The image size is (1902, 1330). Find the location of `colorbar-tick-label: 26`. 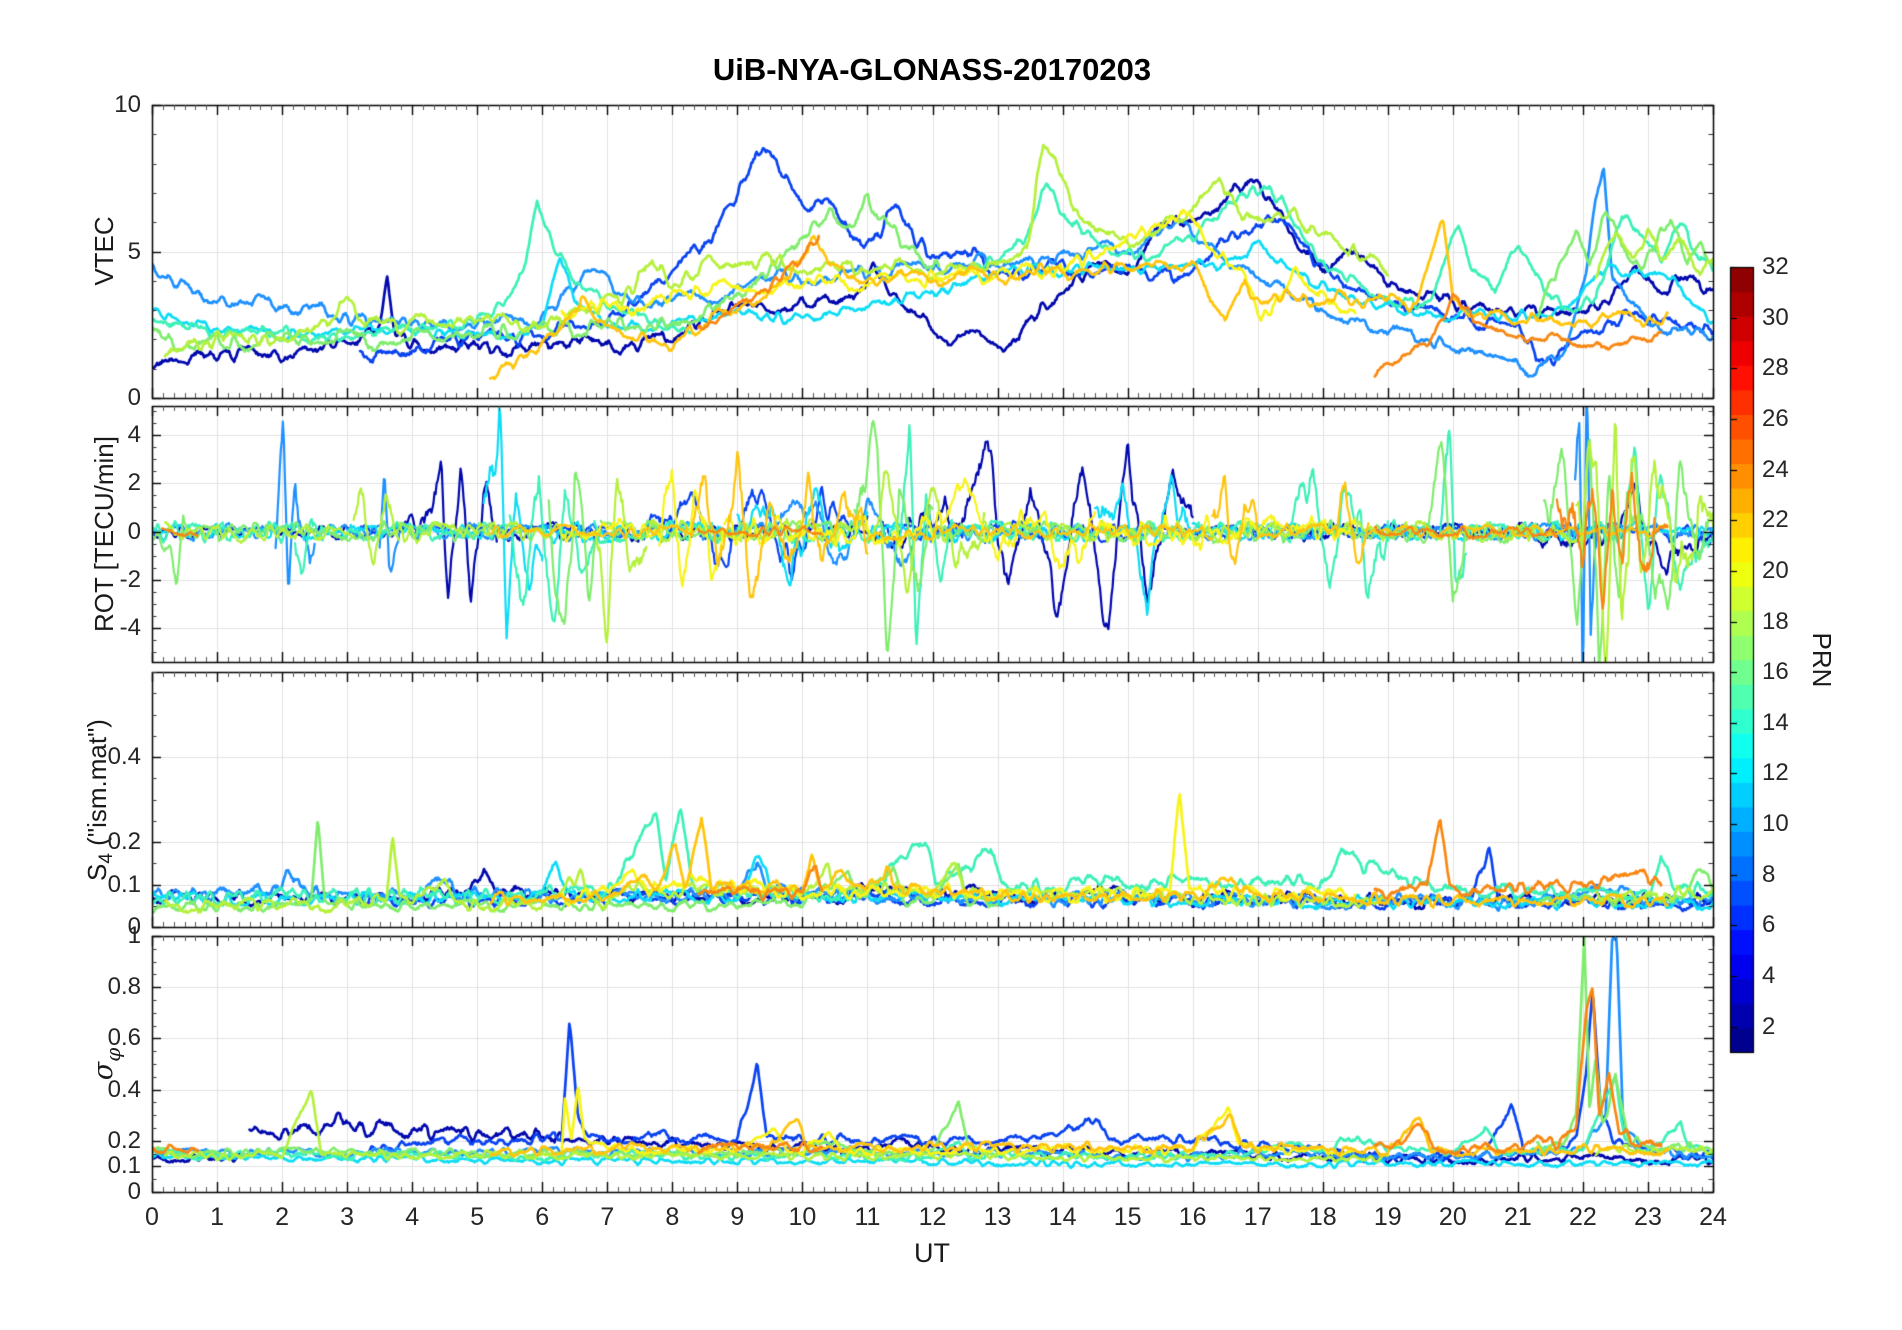

colorbar-tick-label: 26 is located at coordinates (1775, 418).